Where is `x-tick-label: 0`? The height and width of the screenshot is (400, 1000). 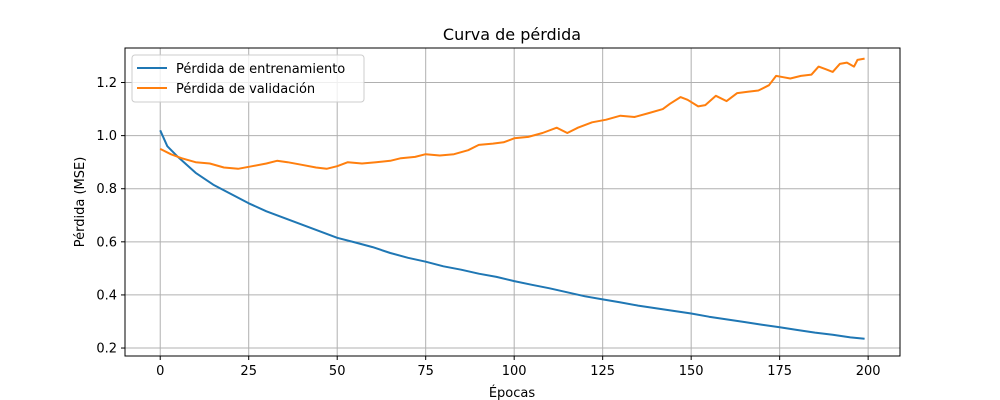
x-tick-label: 0 is located at coordinates (160, 371).